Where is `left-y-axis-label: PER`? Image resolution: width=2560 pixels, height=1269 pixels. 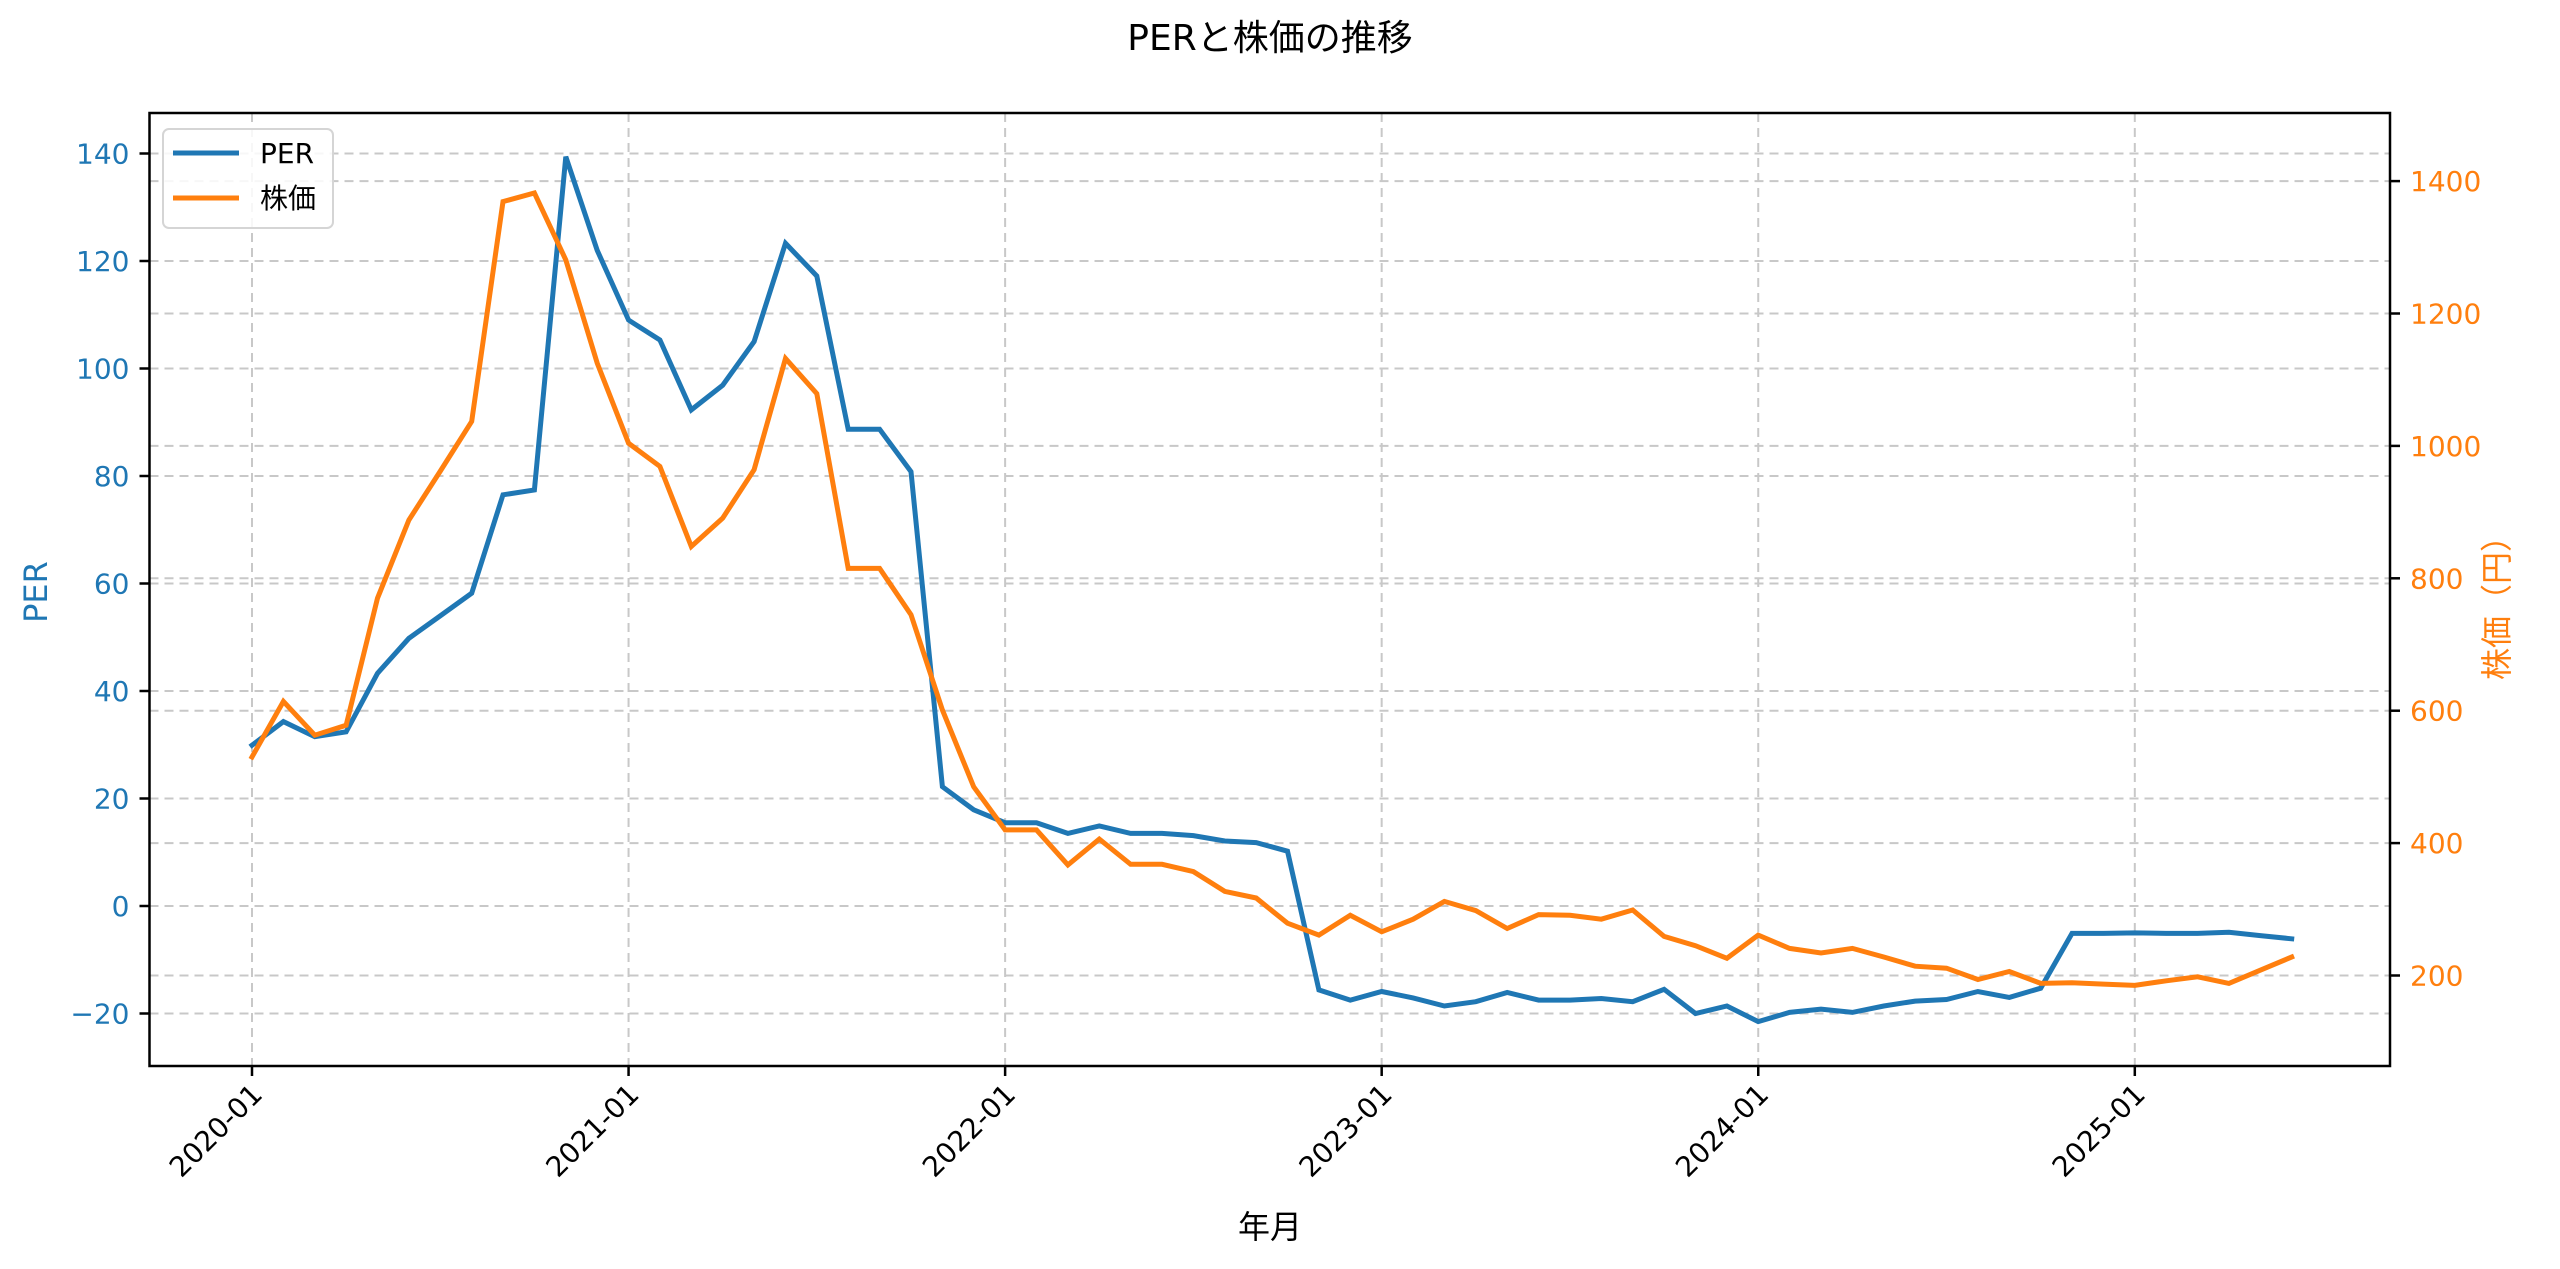
left-y-axis-label: PER is located at coordinates (36, 592).